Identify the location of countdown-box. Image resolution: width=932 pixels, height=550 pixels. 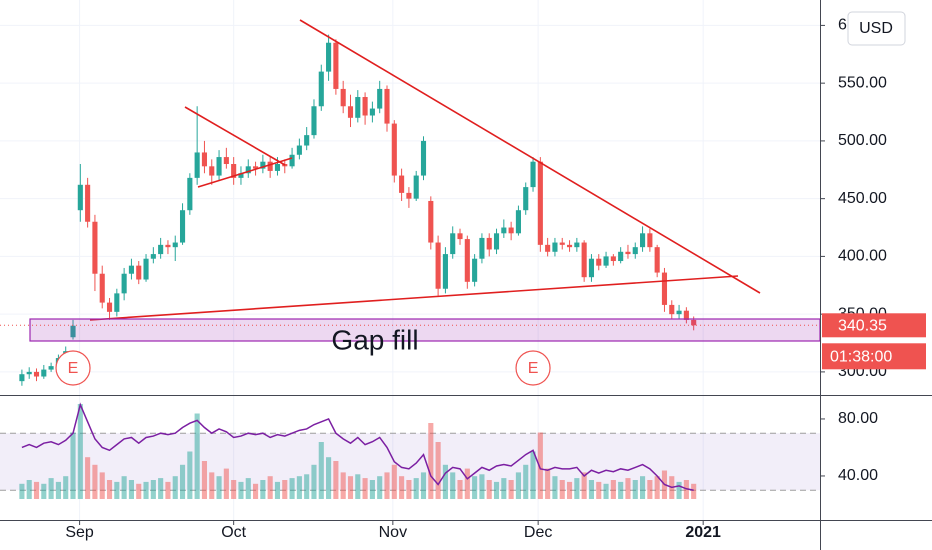
(874, 356).